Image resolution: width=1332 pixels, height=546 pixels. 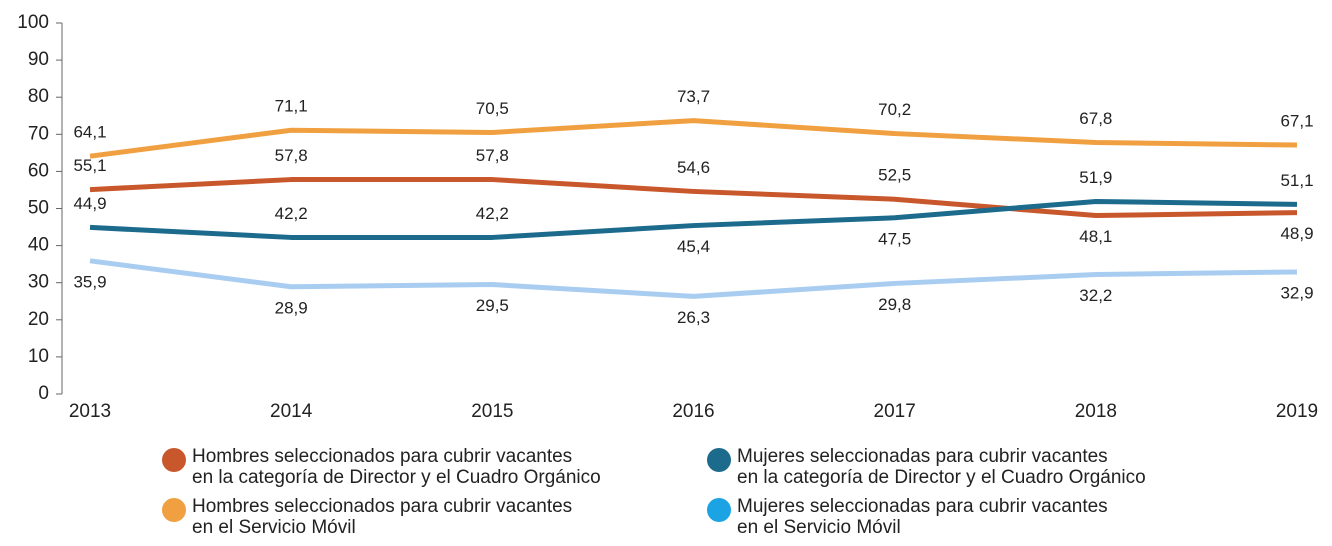 I want to click on y-tick-label: 70, so click(x=38, y=133).